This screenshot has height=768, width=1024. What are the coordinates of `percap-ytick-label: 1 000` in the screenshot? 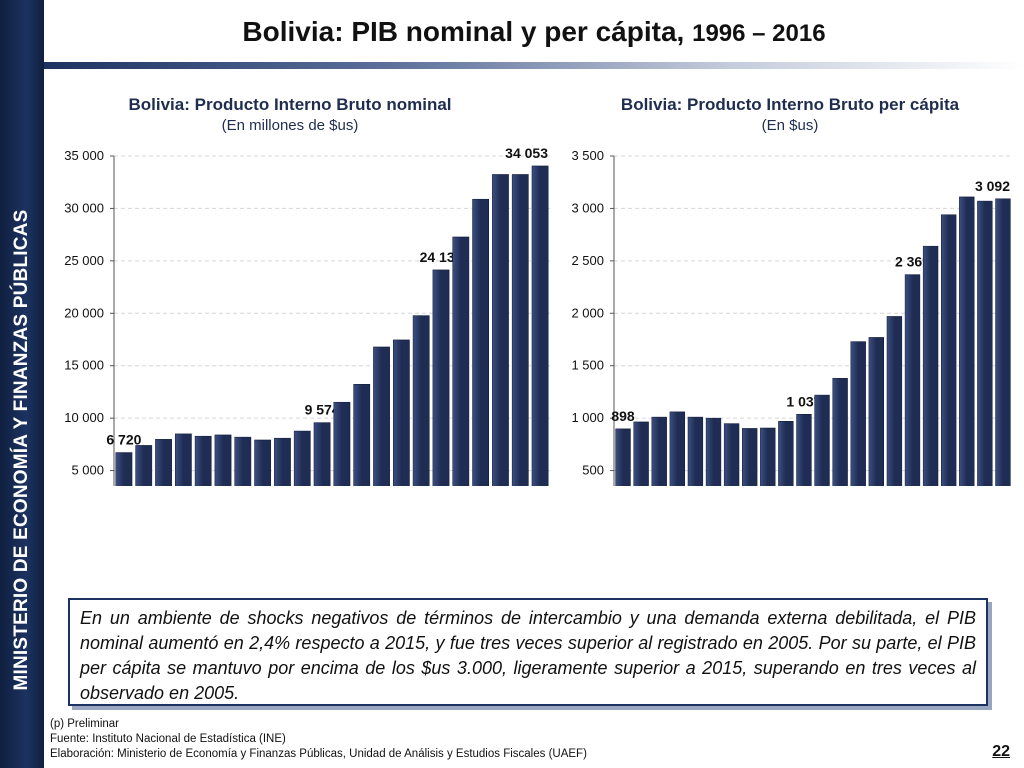 It's located at (587, 417).